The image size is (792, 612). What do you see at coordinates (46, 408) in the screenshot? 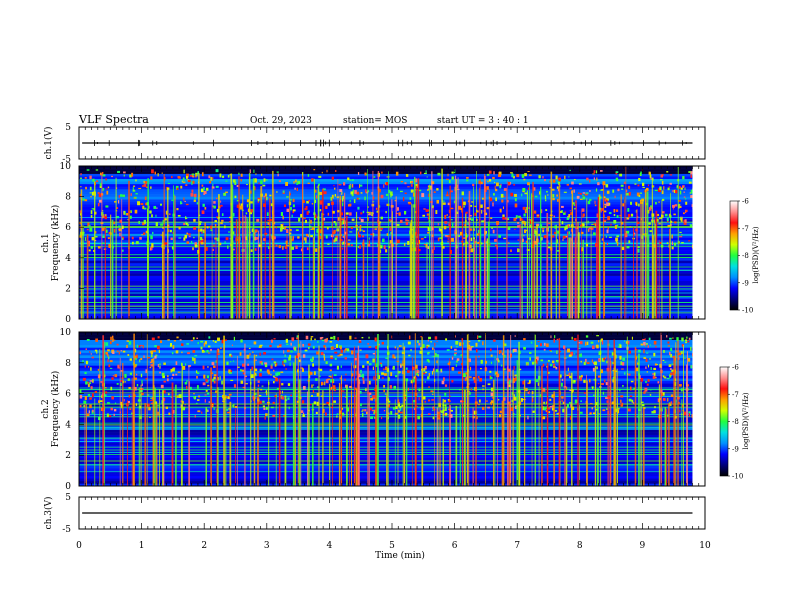
I see `ch2-spectrogram-channel-label: ch.2` at bounding box center [46, 408].